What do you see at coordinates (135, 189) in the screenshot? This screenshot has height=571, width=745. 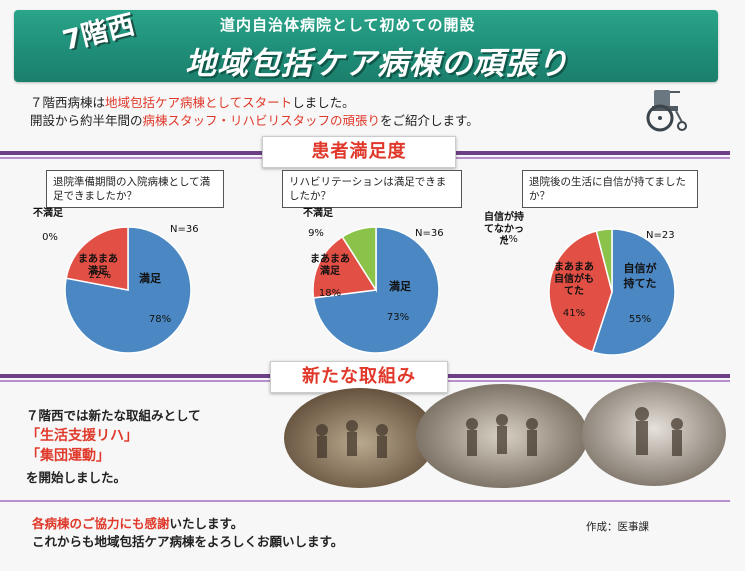 I see `survey-question-1: 退院準備期間の入院病棟として満足できましたか？` at bounding box center [135, 189].